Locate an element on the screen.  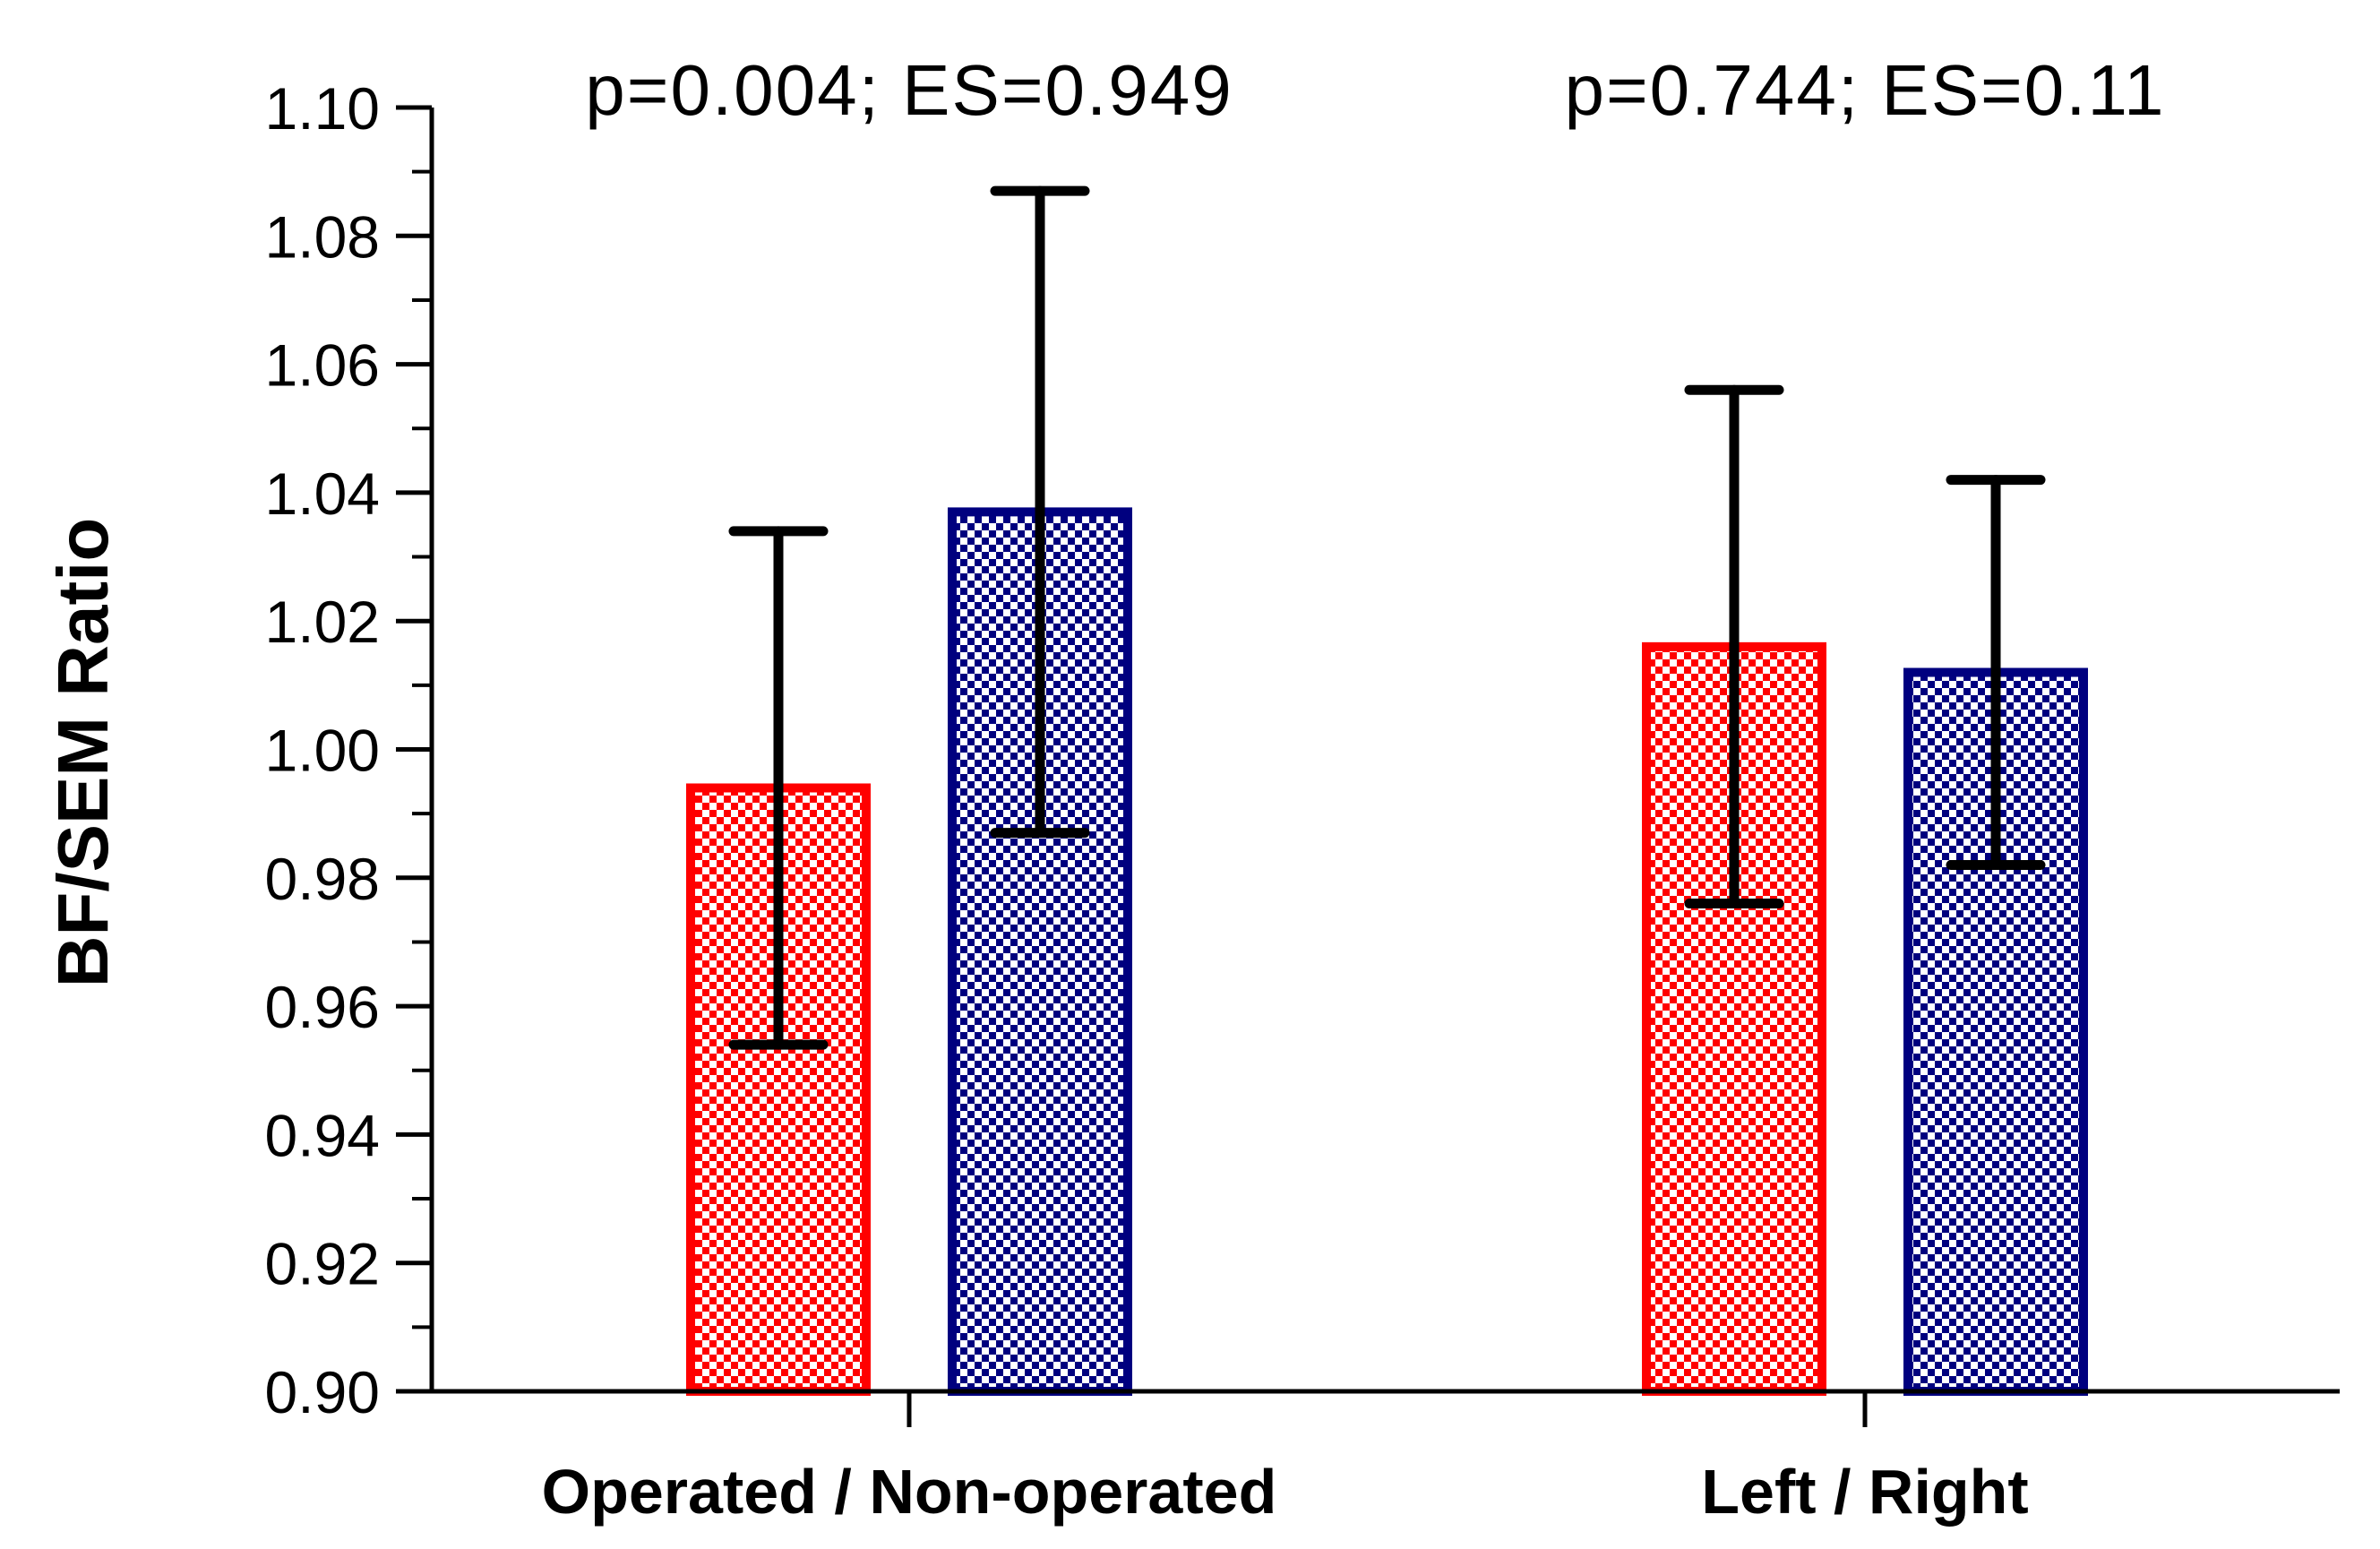
y-axis-title: BF/SEM Ratio is located at coordinates (83, 752).